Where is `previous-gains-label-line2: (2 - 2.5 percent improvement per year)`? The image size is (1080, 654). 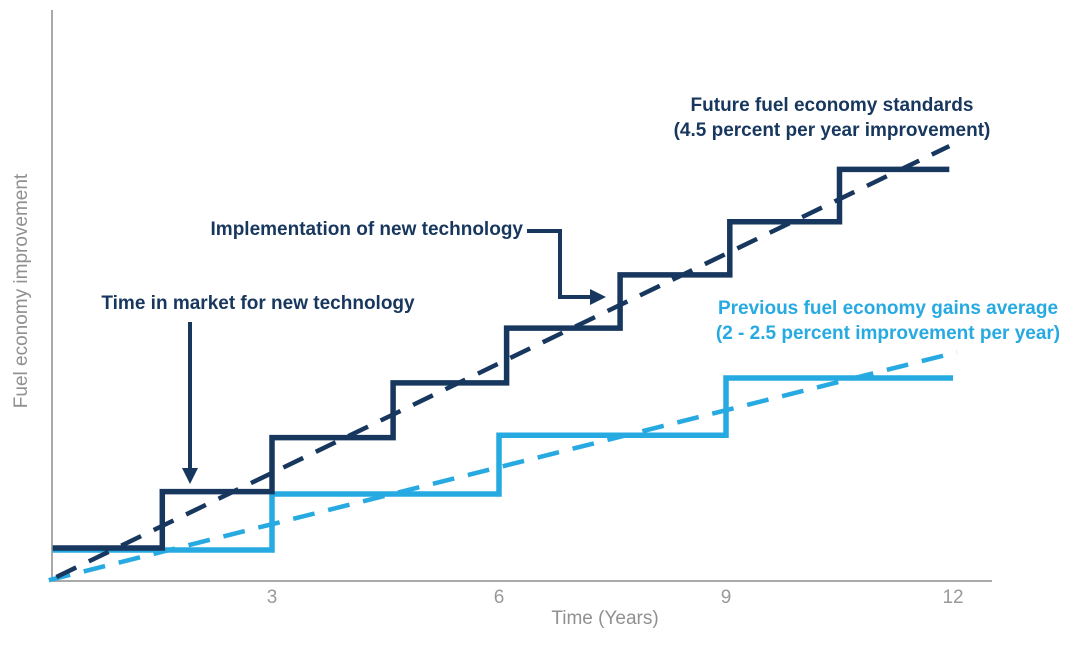
previous-gains-label-line2: (2 - 2.5 percent improvement per year) is located at coordinates (888, 333).